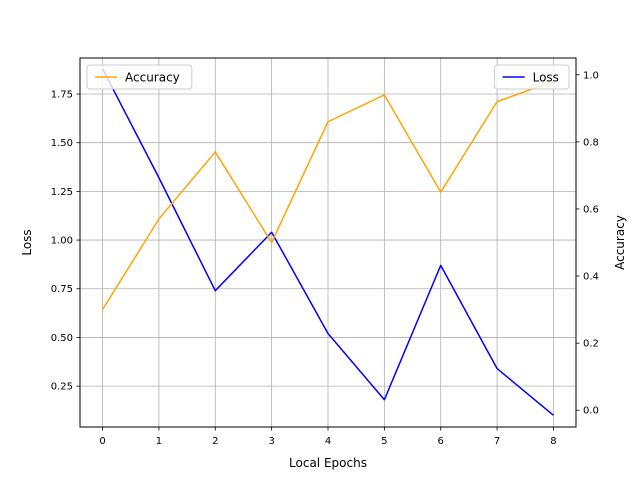  What do you see at coordinates (62, 192) in the screenshot?
I see `left-tick-label: 1.25` at bounding box center [62, 192].